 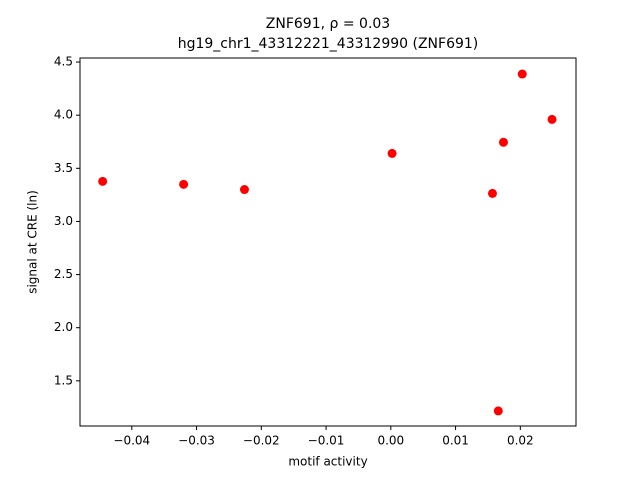 What do you see at coordinates (326, 441) in the screenshot?
I see `x-tick-label: −0.01` at bounding box center [326, 441].